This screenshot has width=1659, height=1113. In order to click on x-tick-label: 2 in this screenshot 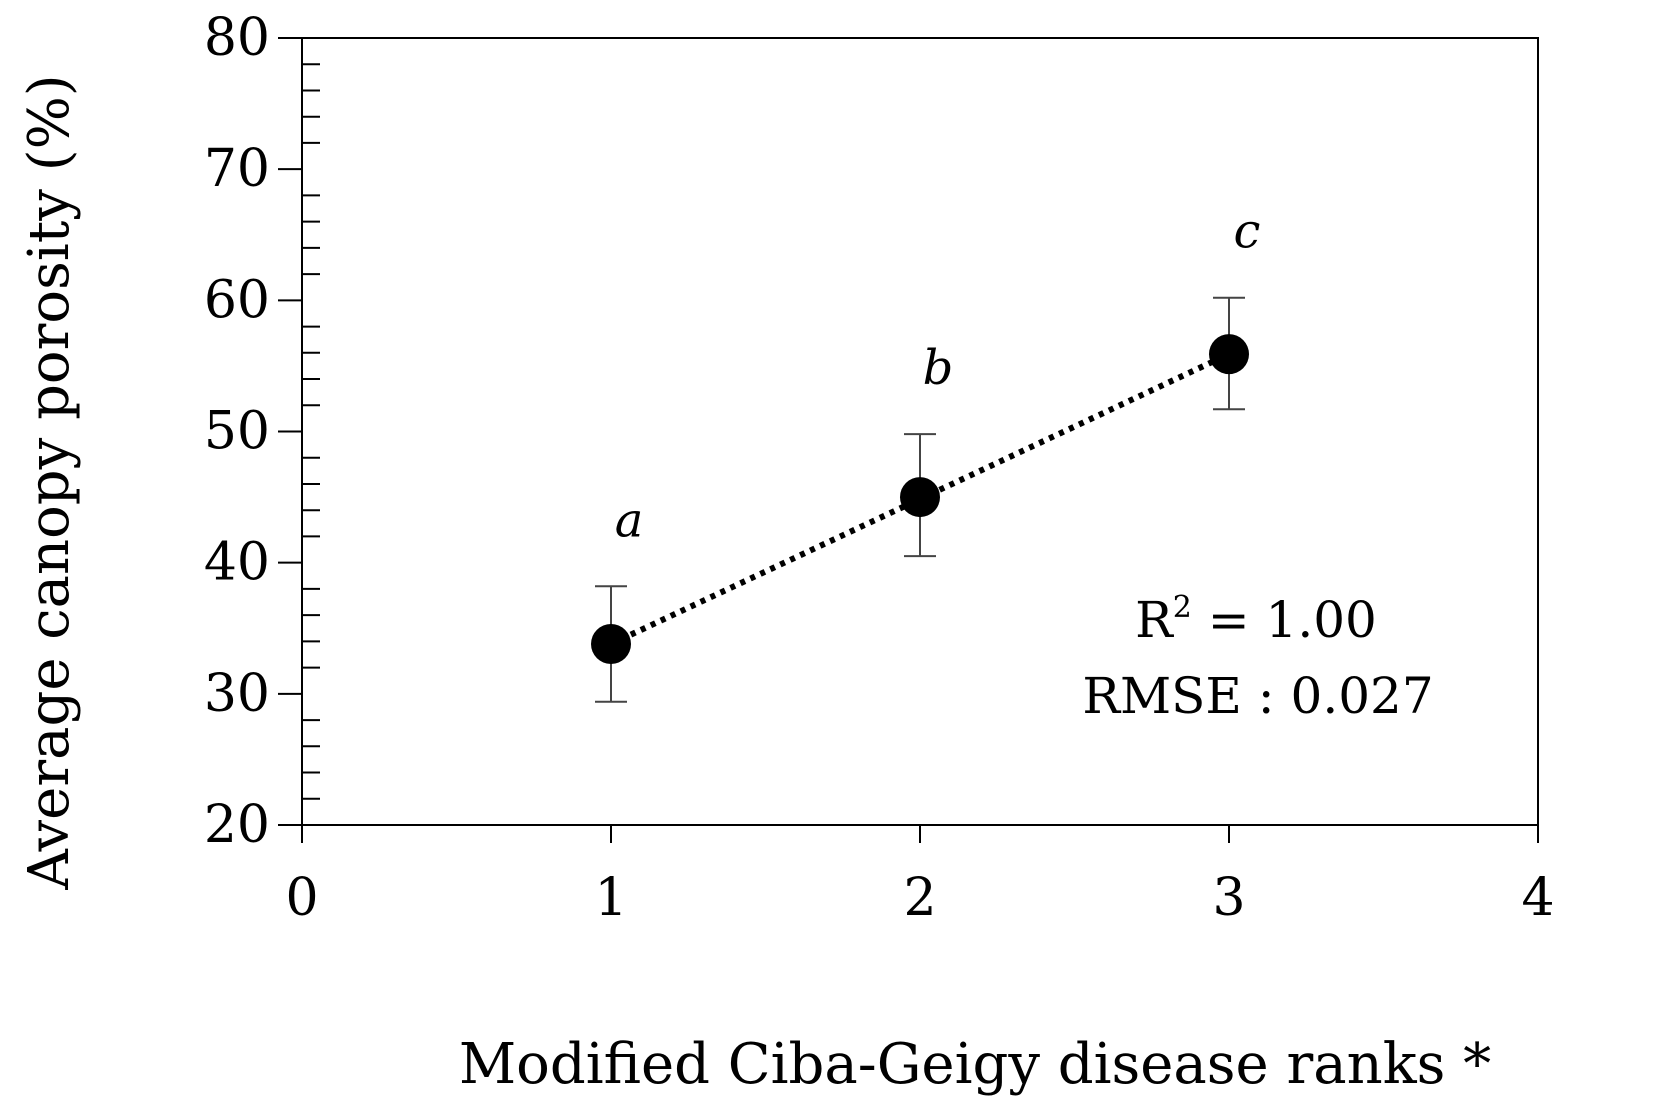, I will do `click(919, 898)`.